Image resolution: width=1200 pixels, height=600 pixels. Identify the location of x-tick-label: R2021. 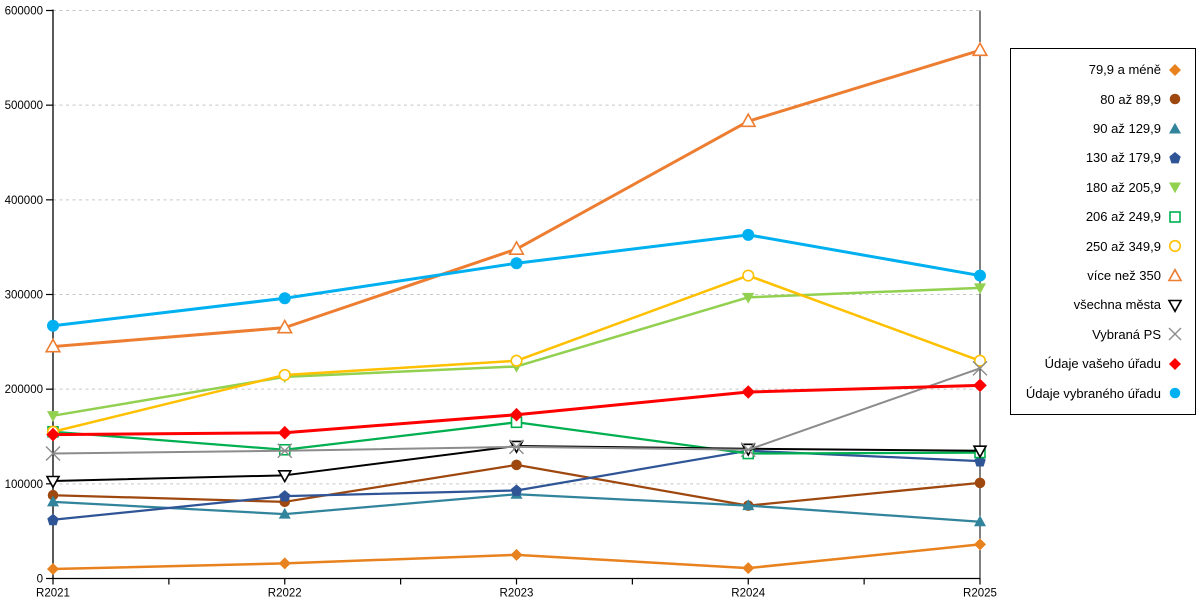
(53, 594).